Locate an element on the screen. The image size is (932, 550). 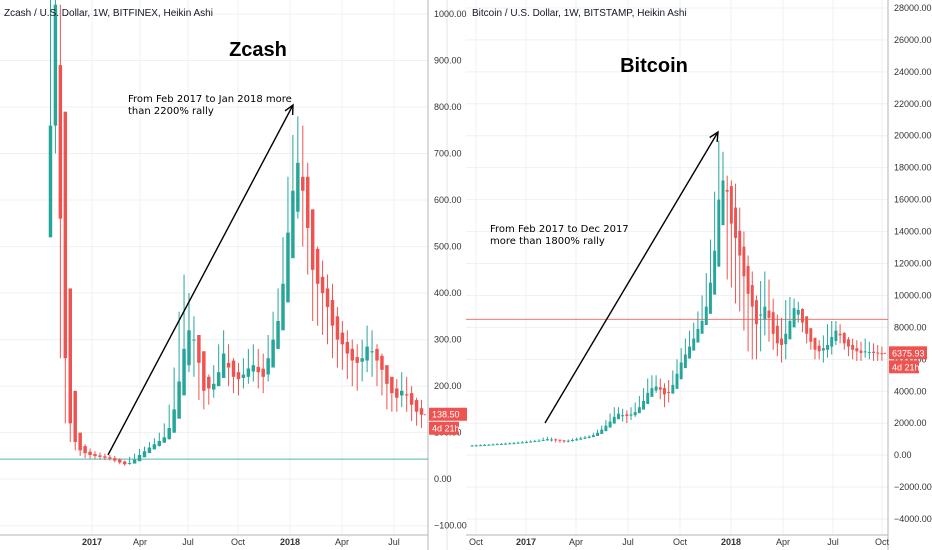
y-tick-label: 0.00 is located at coordinates (903, 455).